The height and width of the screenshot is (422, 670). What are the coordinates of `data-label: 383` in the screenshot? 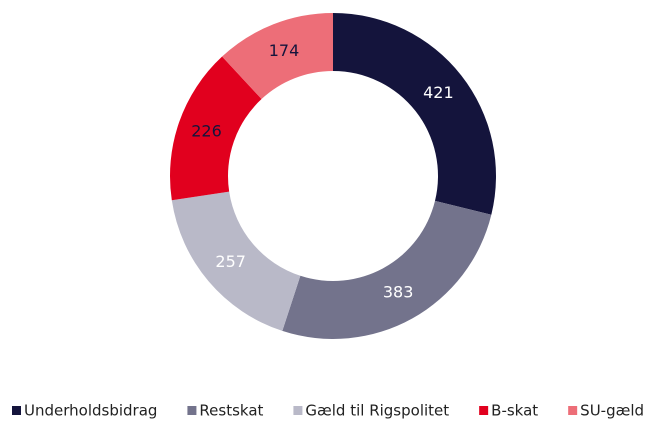 It's located at (398, 292).